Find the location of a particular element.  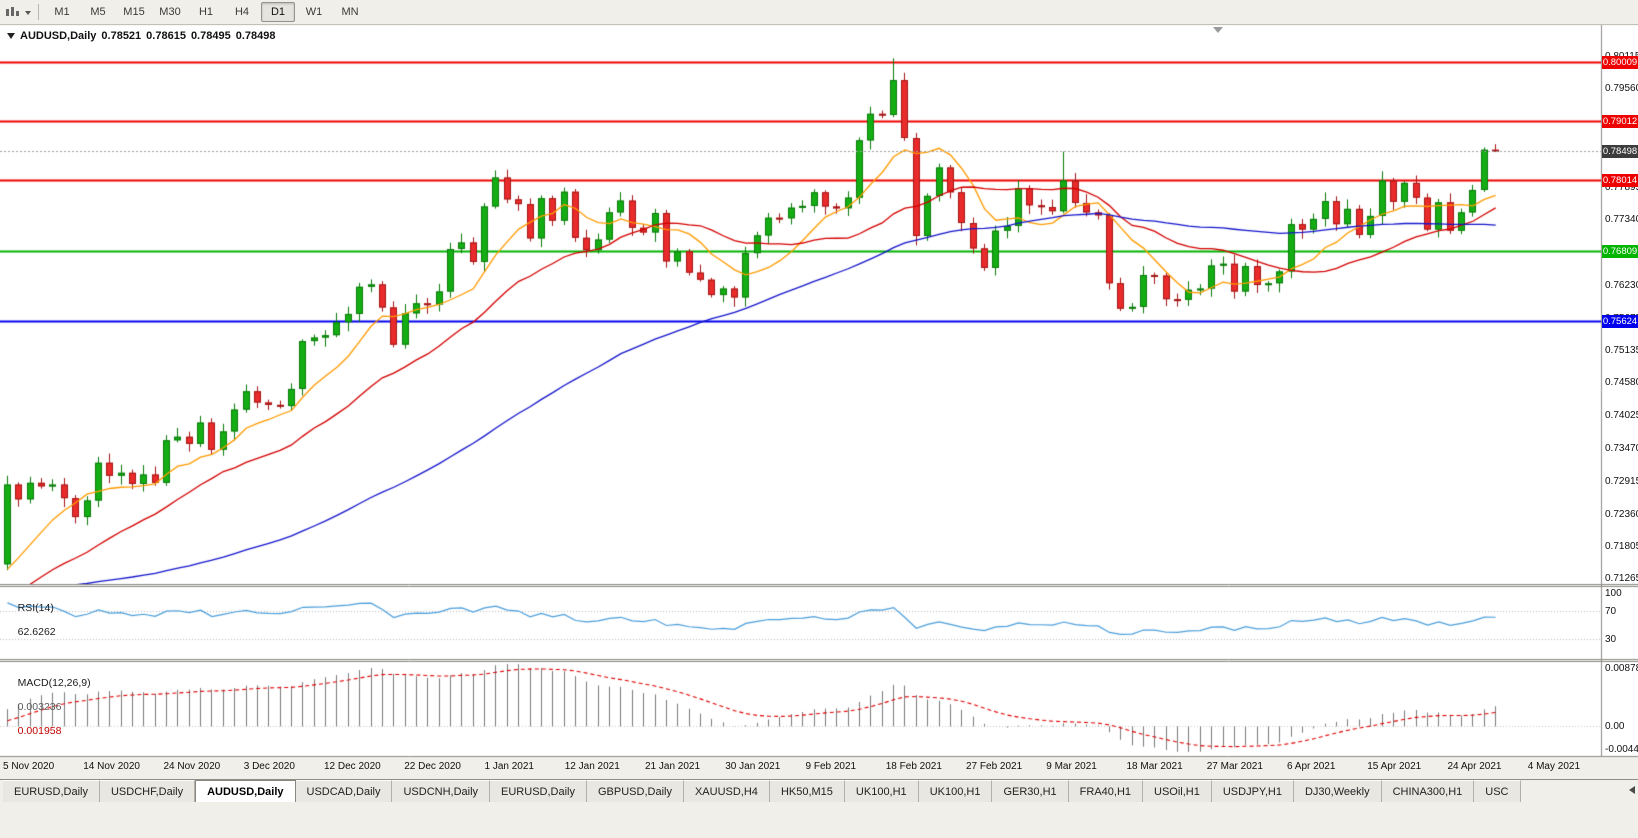

chart-tab-fra40-h1: FRA40,H1 is located at coordinates (1106, 791).